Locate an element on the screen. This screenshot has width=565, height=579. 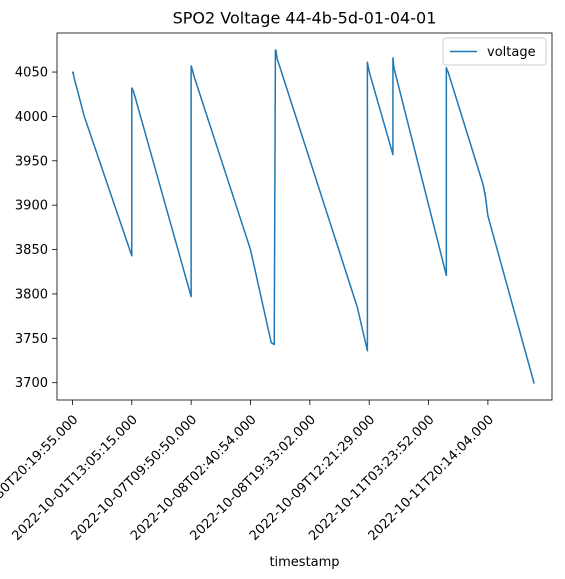
y-tick-label: 3800 is located at coordinates (31, 294).